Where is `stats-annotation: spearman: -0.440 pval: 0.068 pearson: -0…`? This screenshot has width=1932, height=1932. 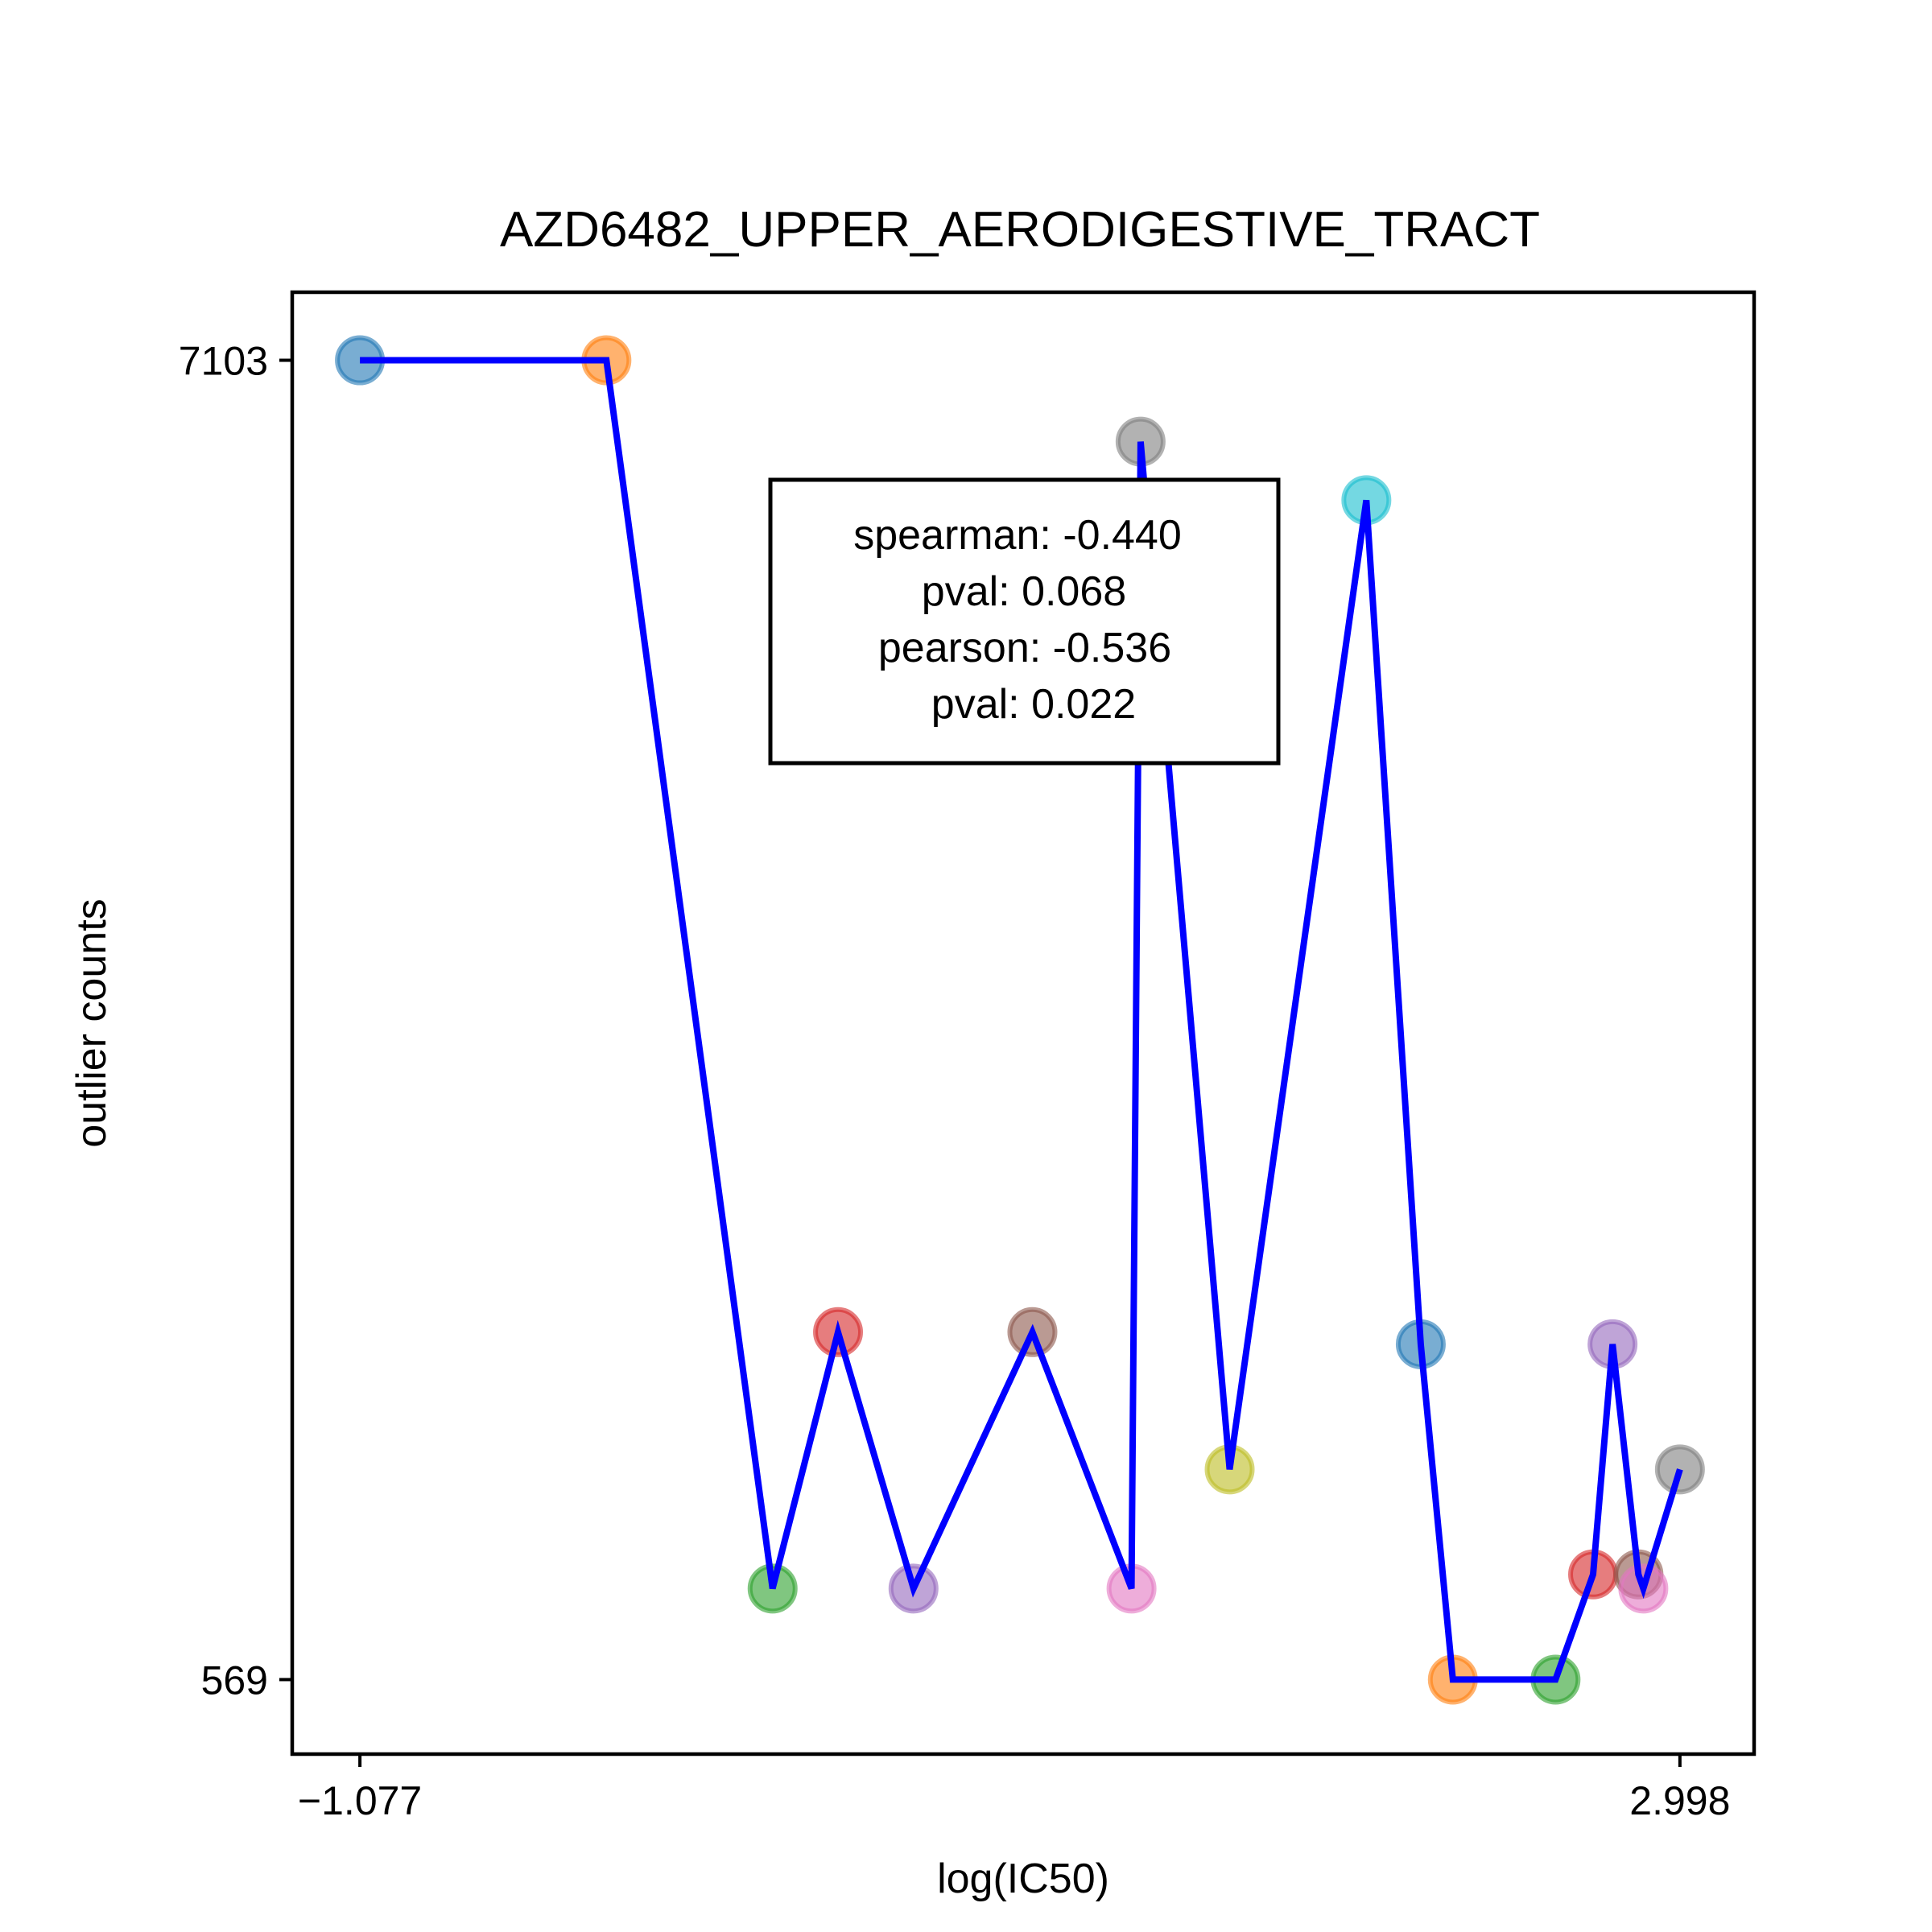 stats-annotation: spearman: -0.440 pval: 0.068 pearson: -0… is located at coordinates (1024, 621).